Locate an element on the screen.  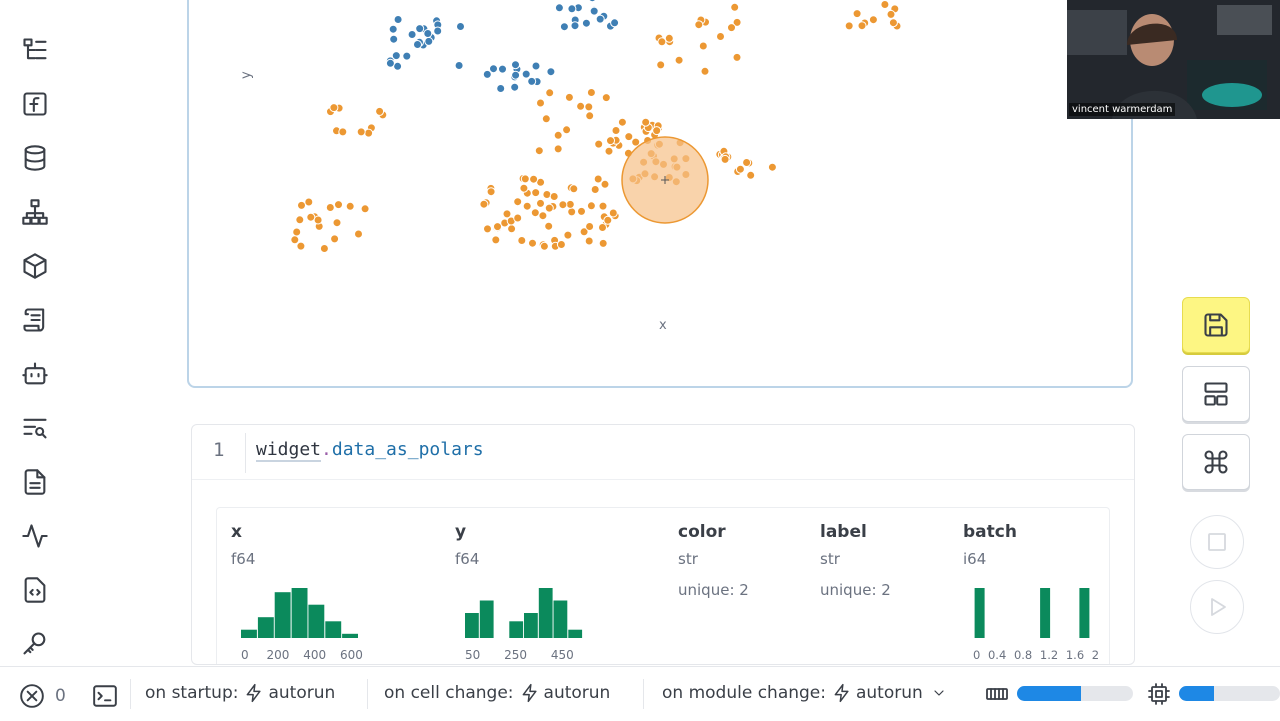
tick-label: 0 is located at coordinates (977, 655).